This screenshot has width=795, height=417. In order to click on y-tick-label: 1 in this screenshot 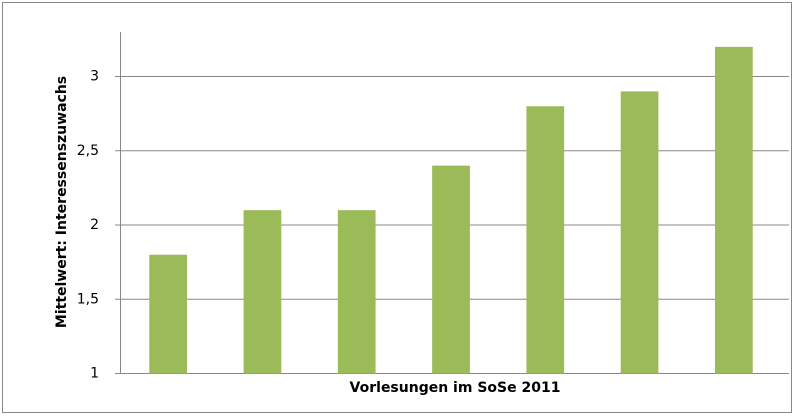, I will do `click(94, 374)`.